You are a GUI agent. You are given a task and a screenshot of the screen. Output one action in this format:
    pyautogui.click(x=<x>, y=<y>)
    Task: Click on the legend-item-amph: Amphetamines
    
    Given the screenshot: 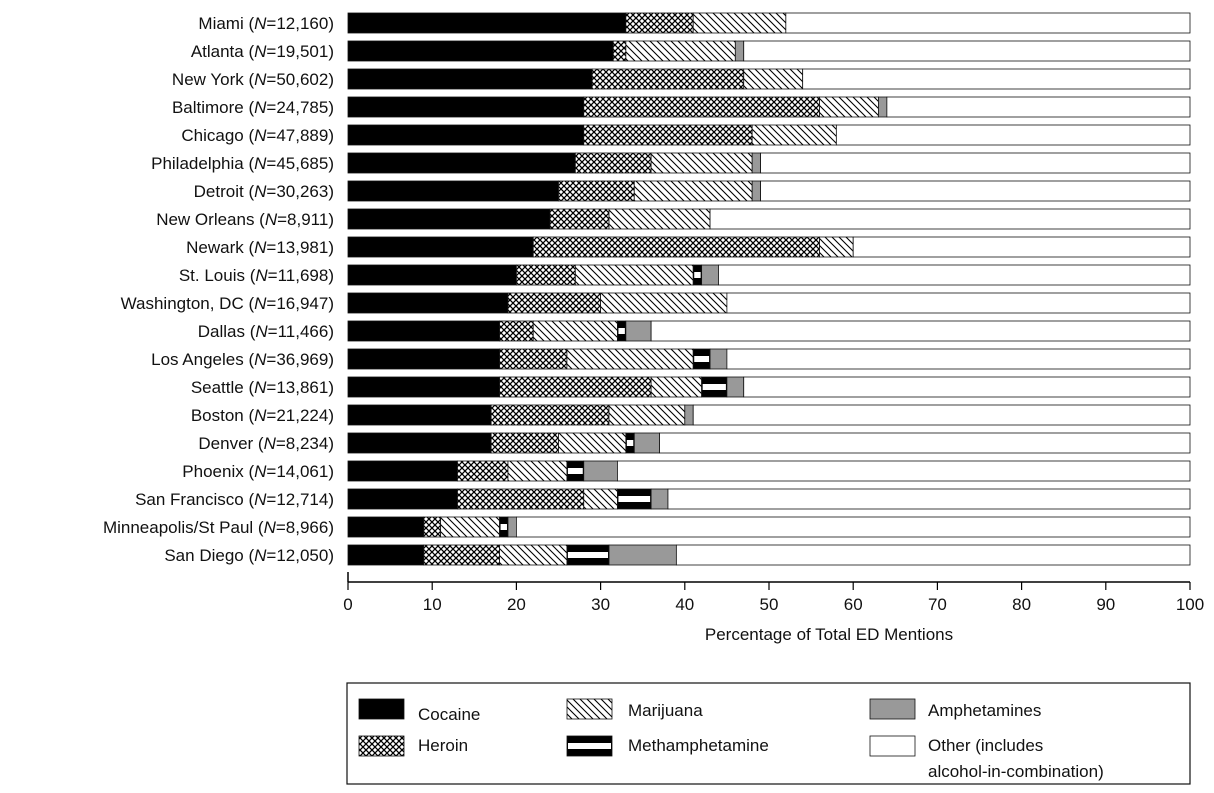 What is the action you would take?
    pyautogui.click(x=955, y=709)
    